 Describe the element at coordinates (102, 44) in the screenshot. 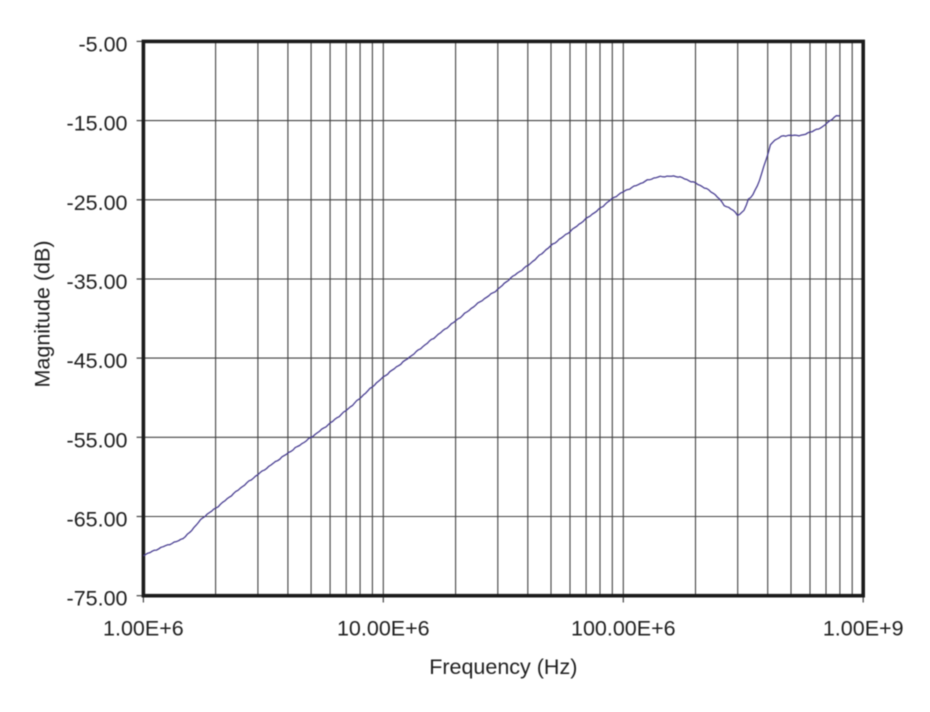

I see `svg-text: -5.00` at that location.